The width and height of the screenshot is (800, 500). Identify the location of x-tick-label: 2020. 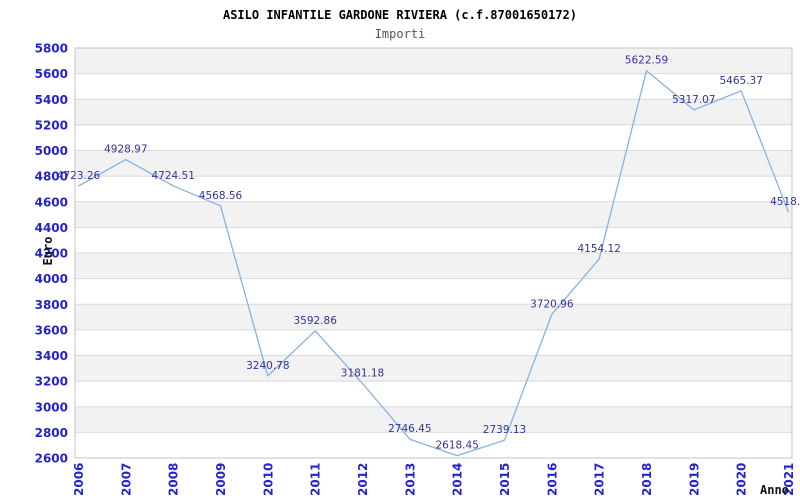
(742, 479).